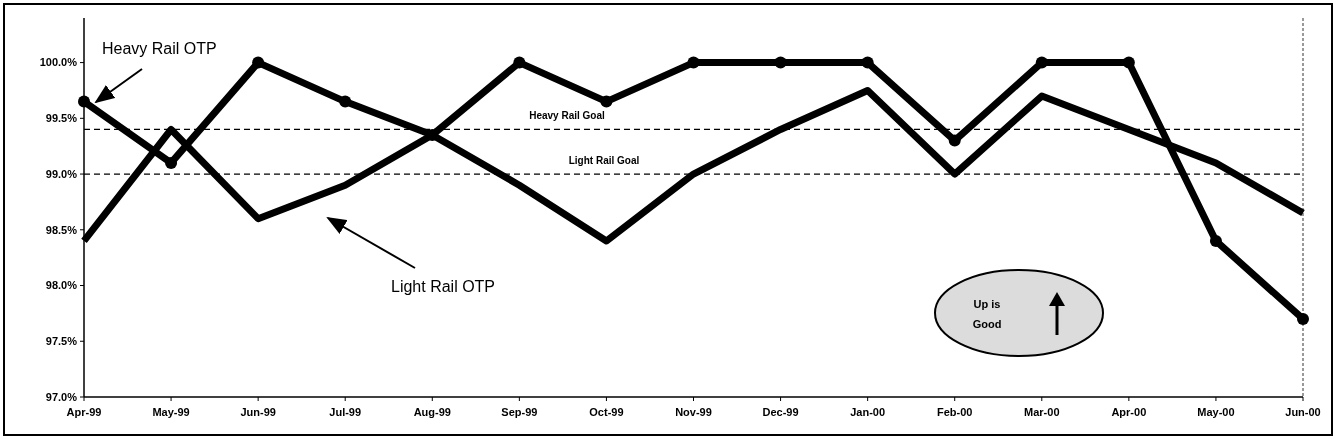 This screenshot has height=440, width=1337. What do you see at coordinates (604, 161) in the screenshot?
I see `ref-line-label: Light Rail Goal` at bounding box center [604, 161].